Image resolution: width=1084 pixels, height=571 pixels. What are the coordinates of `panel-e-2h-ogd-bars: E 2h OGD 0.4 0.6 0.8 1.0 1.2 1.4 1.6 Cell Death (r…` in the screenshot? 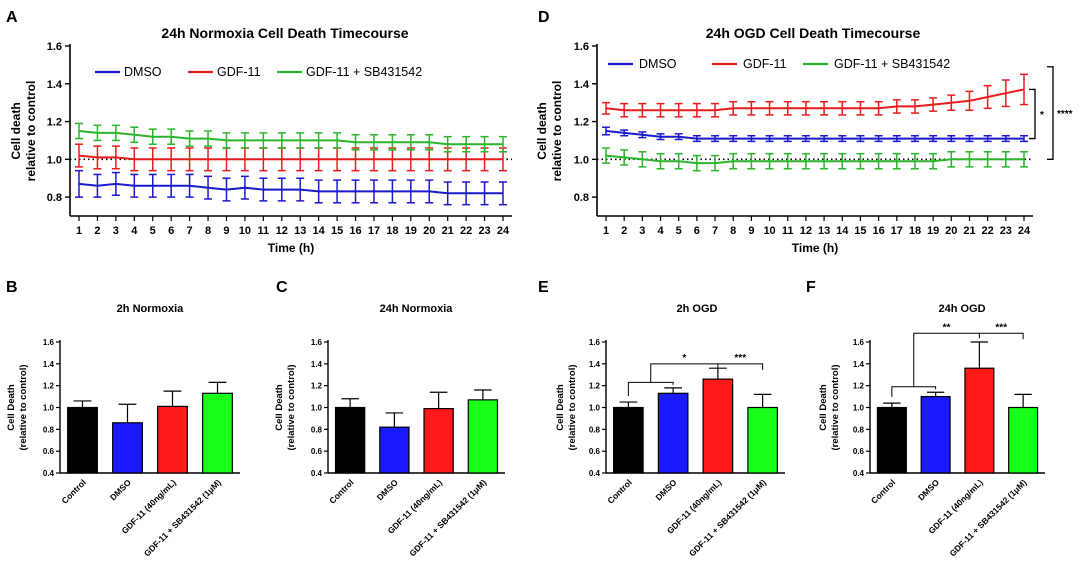 It's located at (661, 418).